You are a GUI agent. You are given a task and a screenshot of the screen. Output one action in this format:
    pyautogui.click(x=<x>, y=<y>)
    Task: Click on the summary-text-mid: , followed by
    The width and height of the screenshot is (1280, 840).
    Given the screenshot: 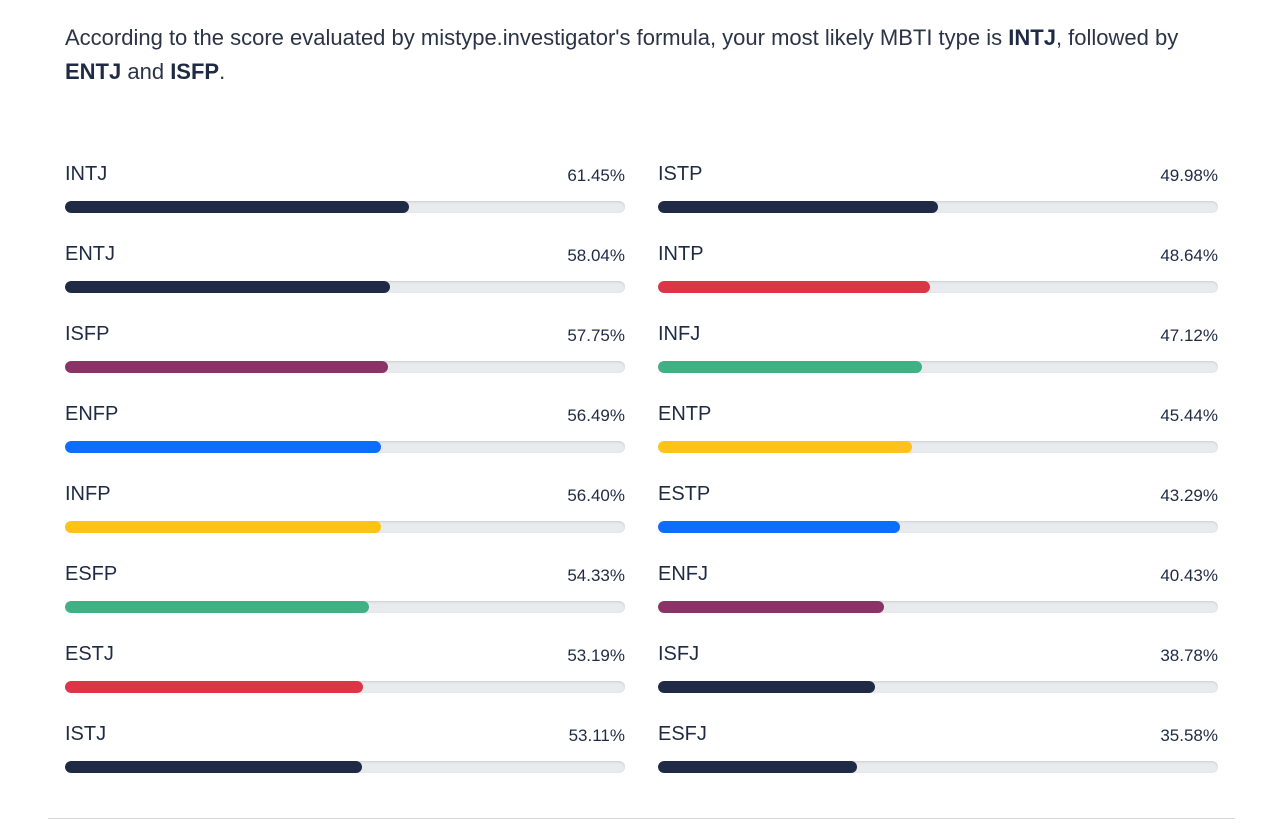 What is the action you would take?
    pyautogui.click(x=1117, y=37)
    